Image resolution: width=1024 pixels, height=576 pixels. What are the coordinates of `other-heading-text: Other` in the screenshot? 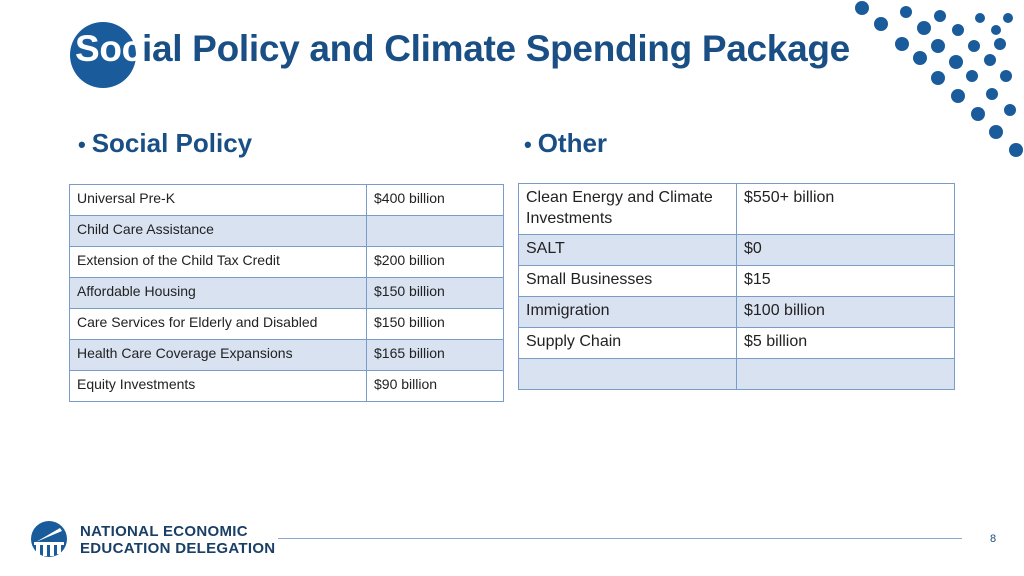 It's located at (572, 143).